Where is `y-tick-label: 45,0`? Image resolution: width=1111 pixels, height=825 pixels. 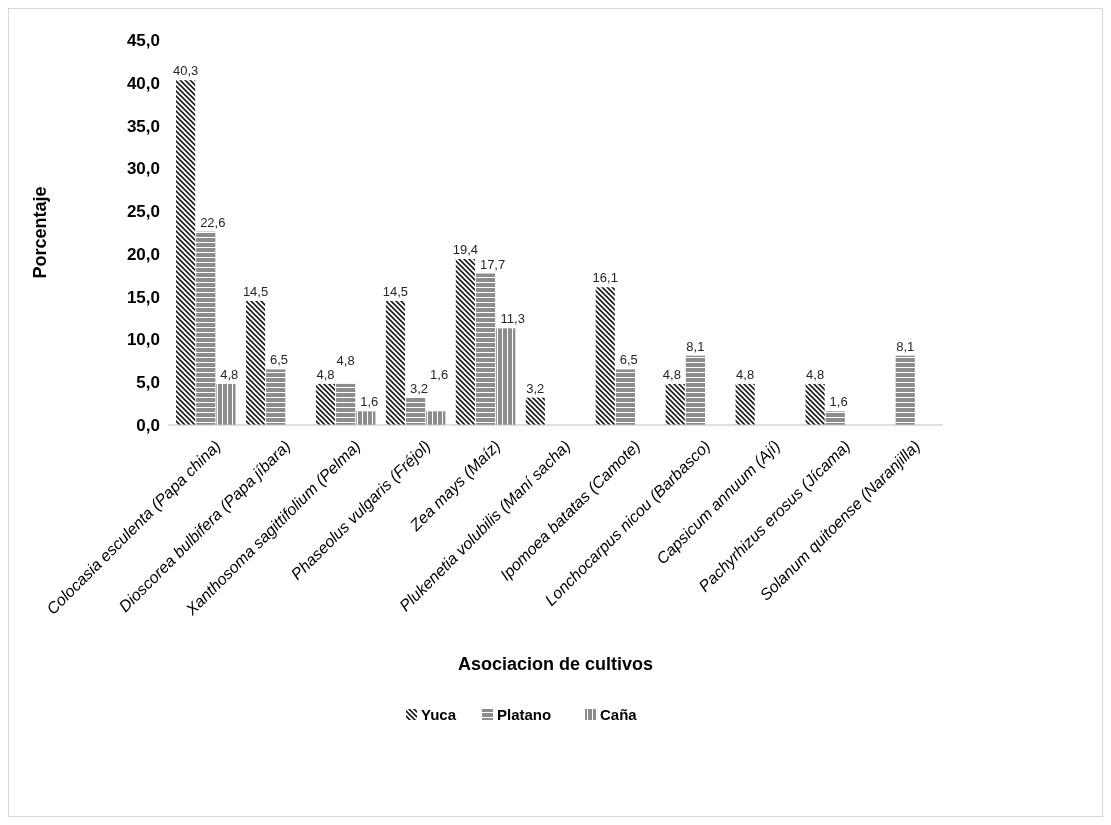
y-tick-label: 45,0 is located at coordinates (143, 40).